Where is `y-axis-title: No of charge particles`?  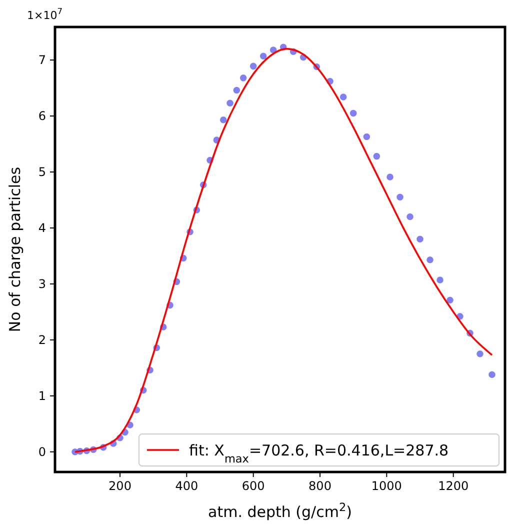
y-axis-title: No of charge particles is located at coordinates (15, 249).